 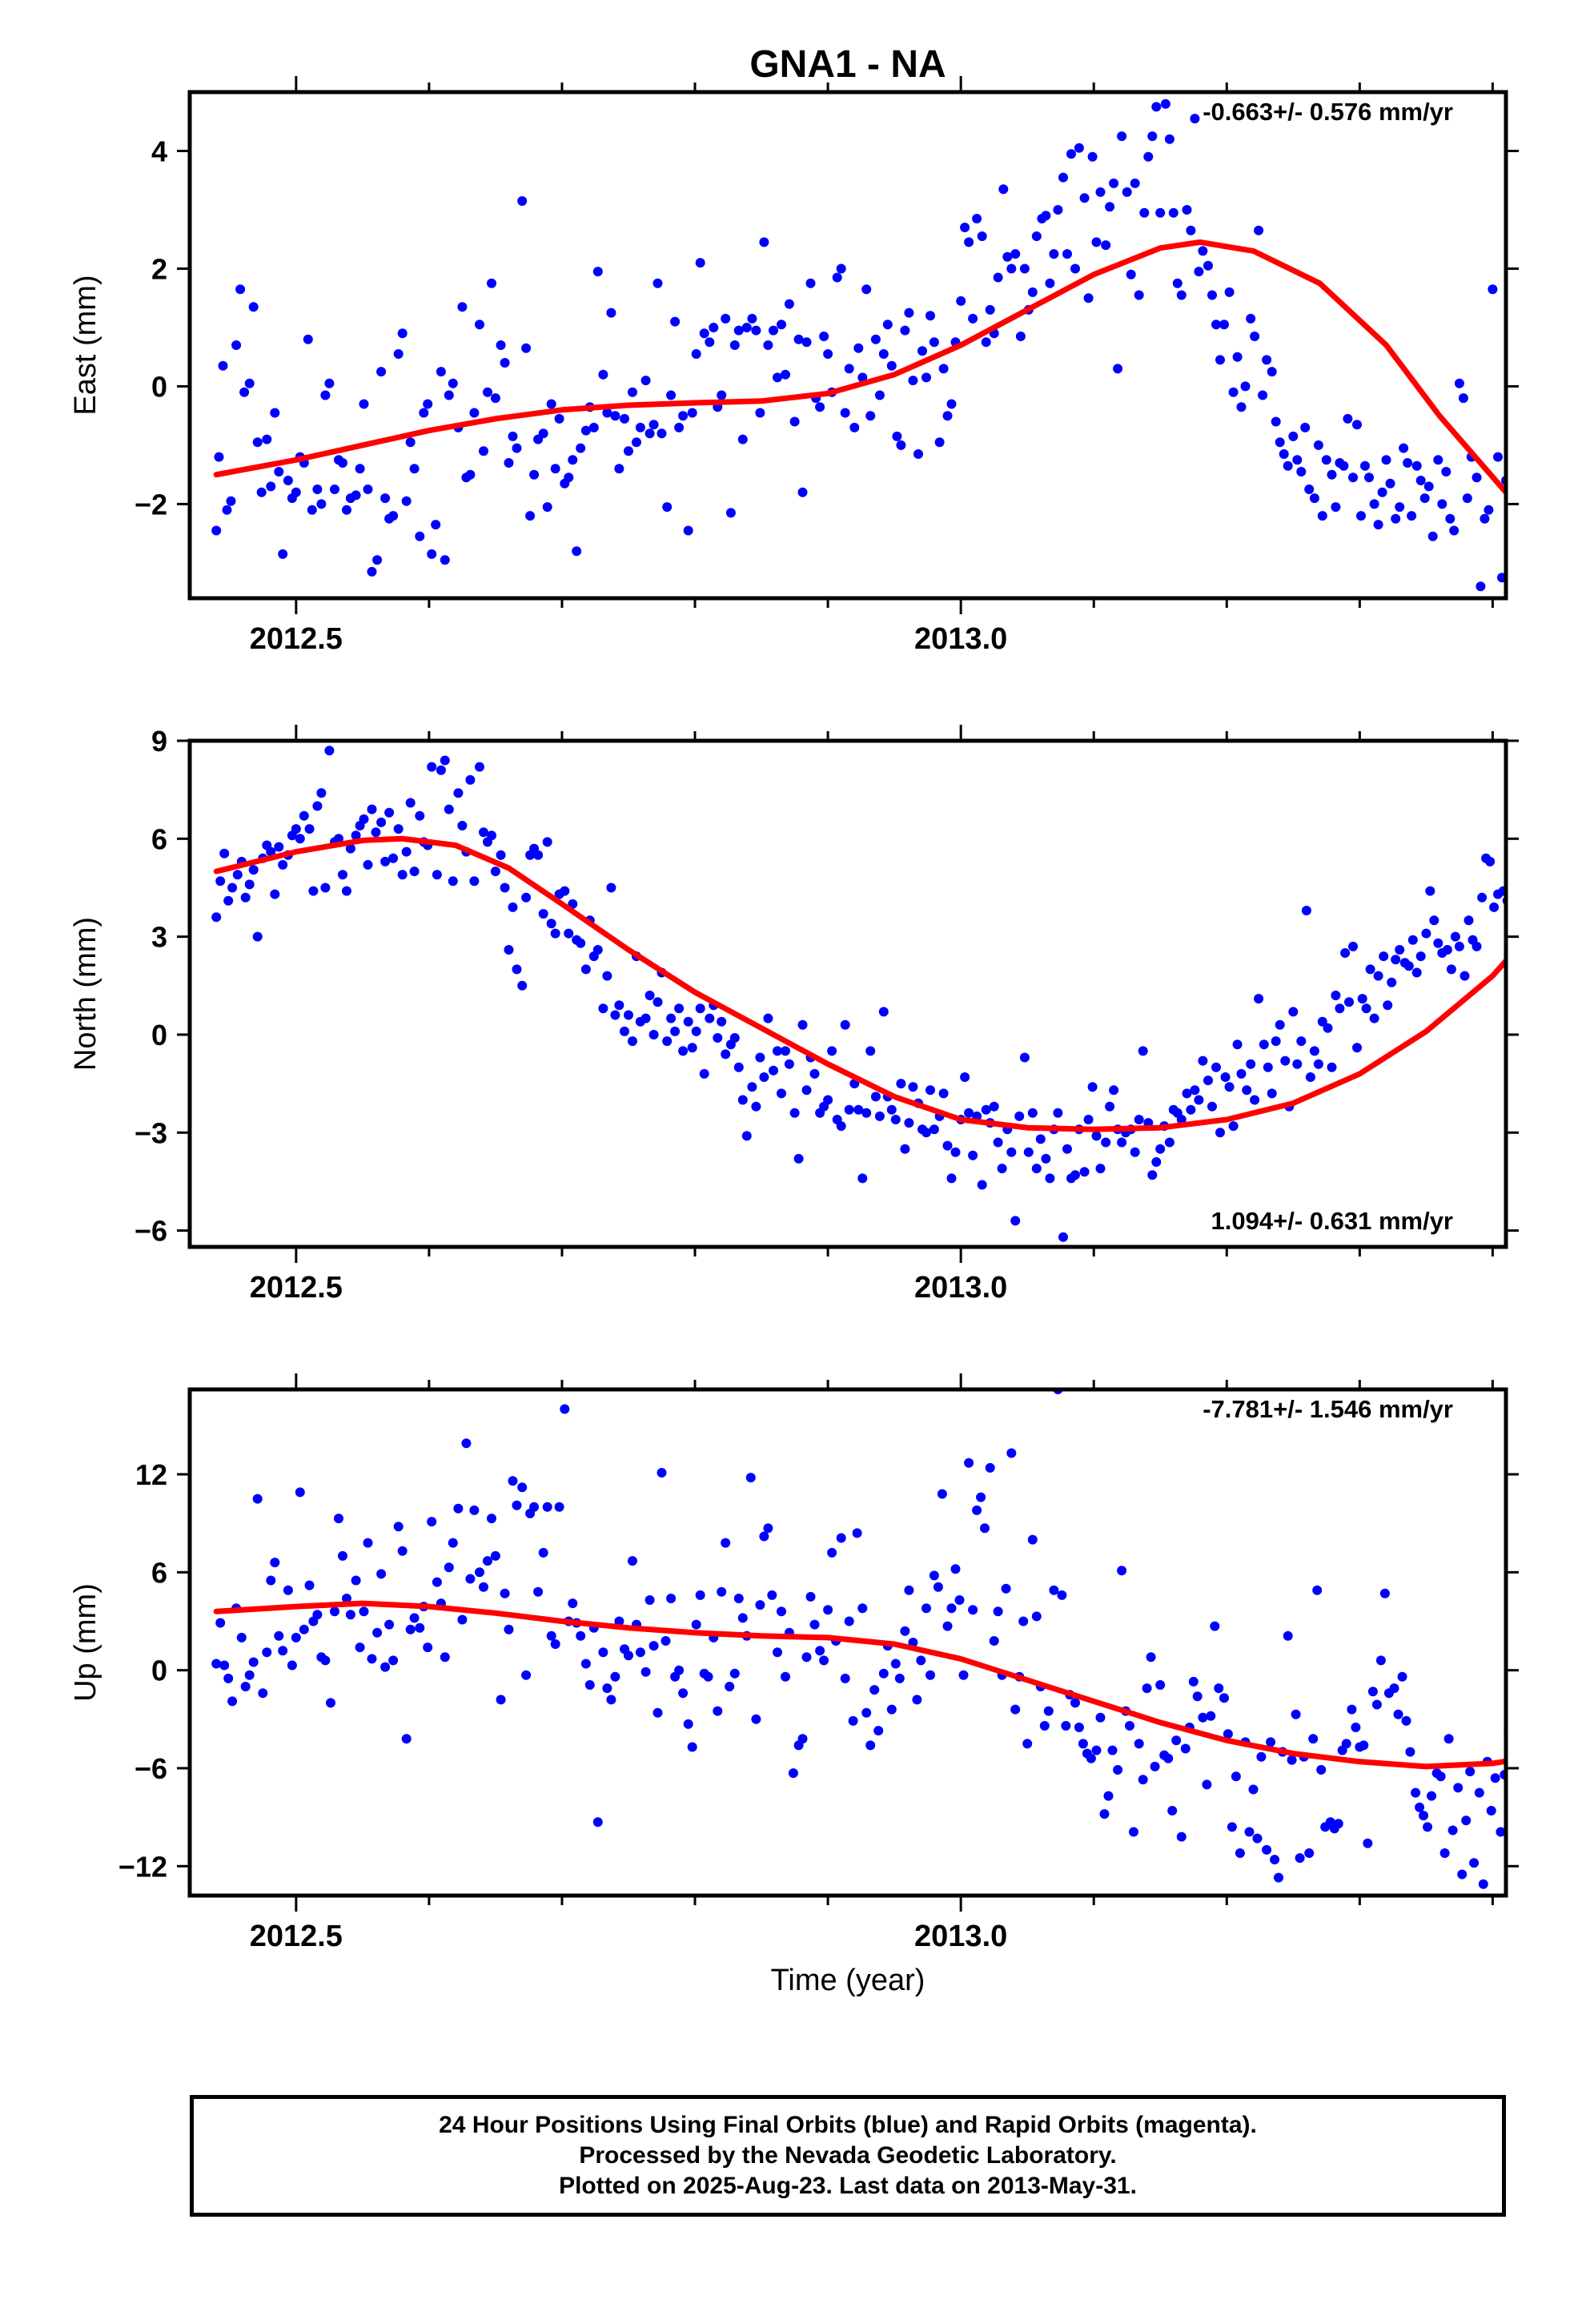 I want to click on chart-title: GNA1 - NA, so click(x=847, y=64).